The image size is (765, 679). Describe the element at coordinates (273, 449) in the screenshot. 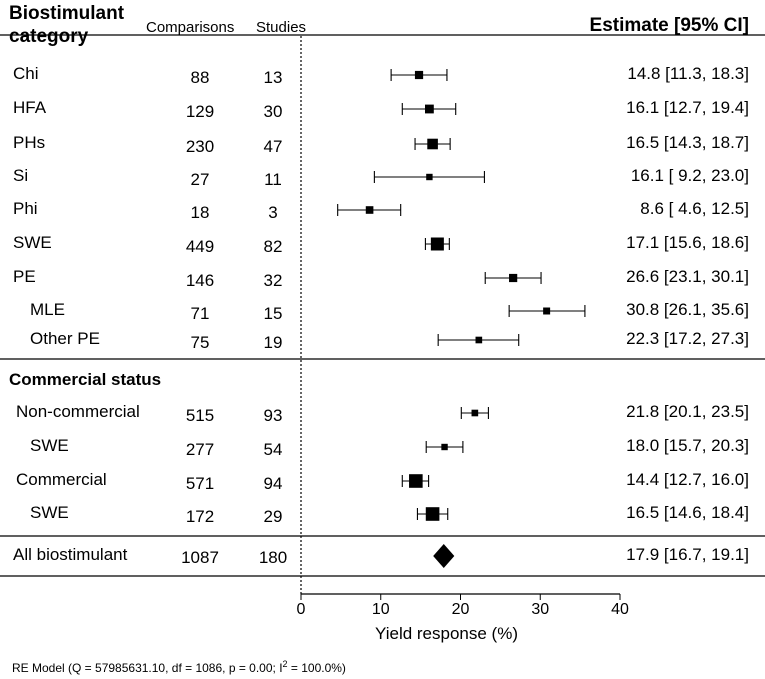

I see `row-studies: 54` at that location.